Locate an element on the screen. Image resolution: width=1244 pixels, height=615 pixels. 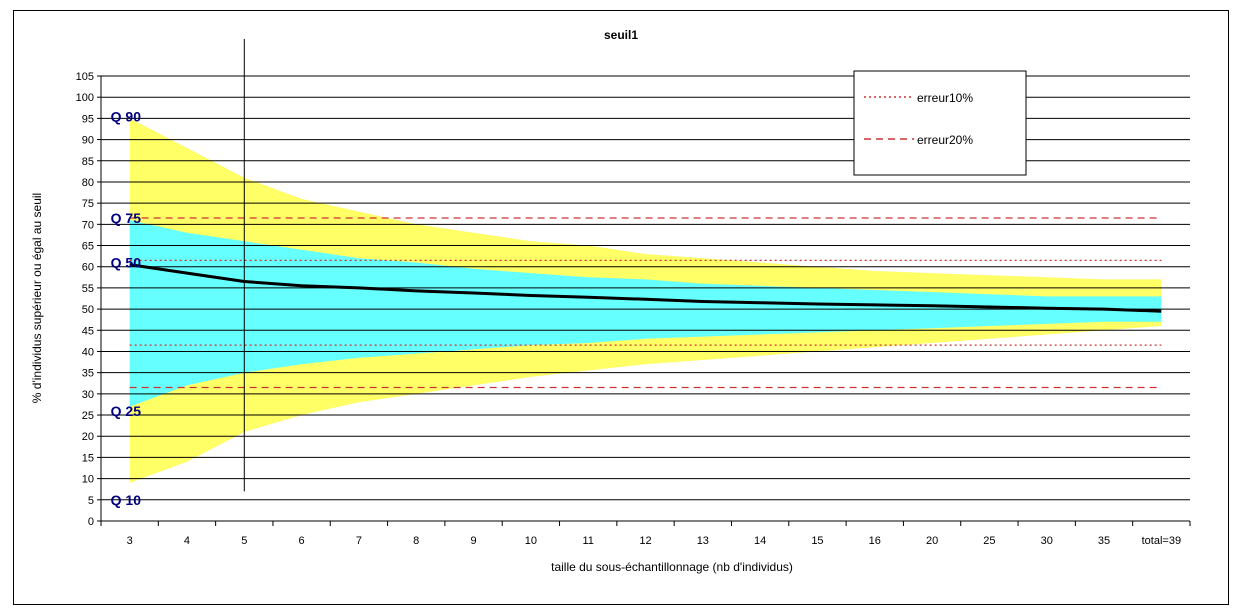
y-tick-label: 80 is located at coordinates (88, 183).